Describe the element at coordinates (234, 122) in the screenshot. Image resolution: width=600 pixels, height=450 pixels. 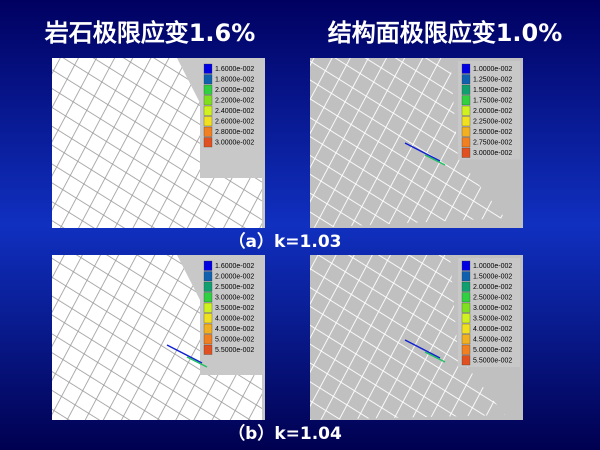
I see `legend-label: 2.6000e-002` at that location.